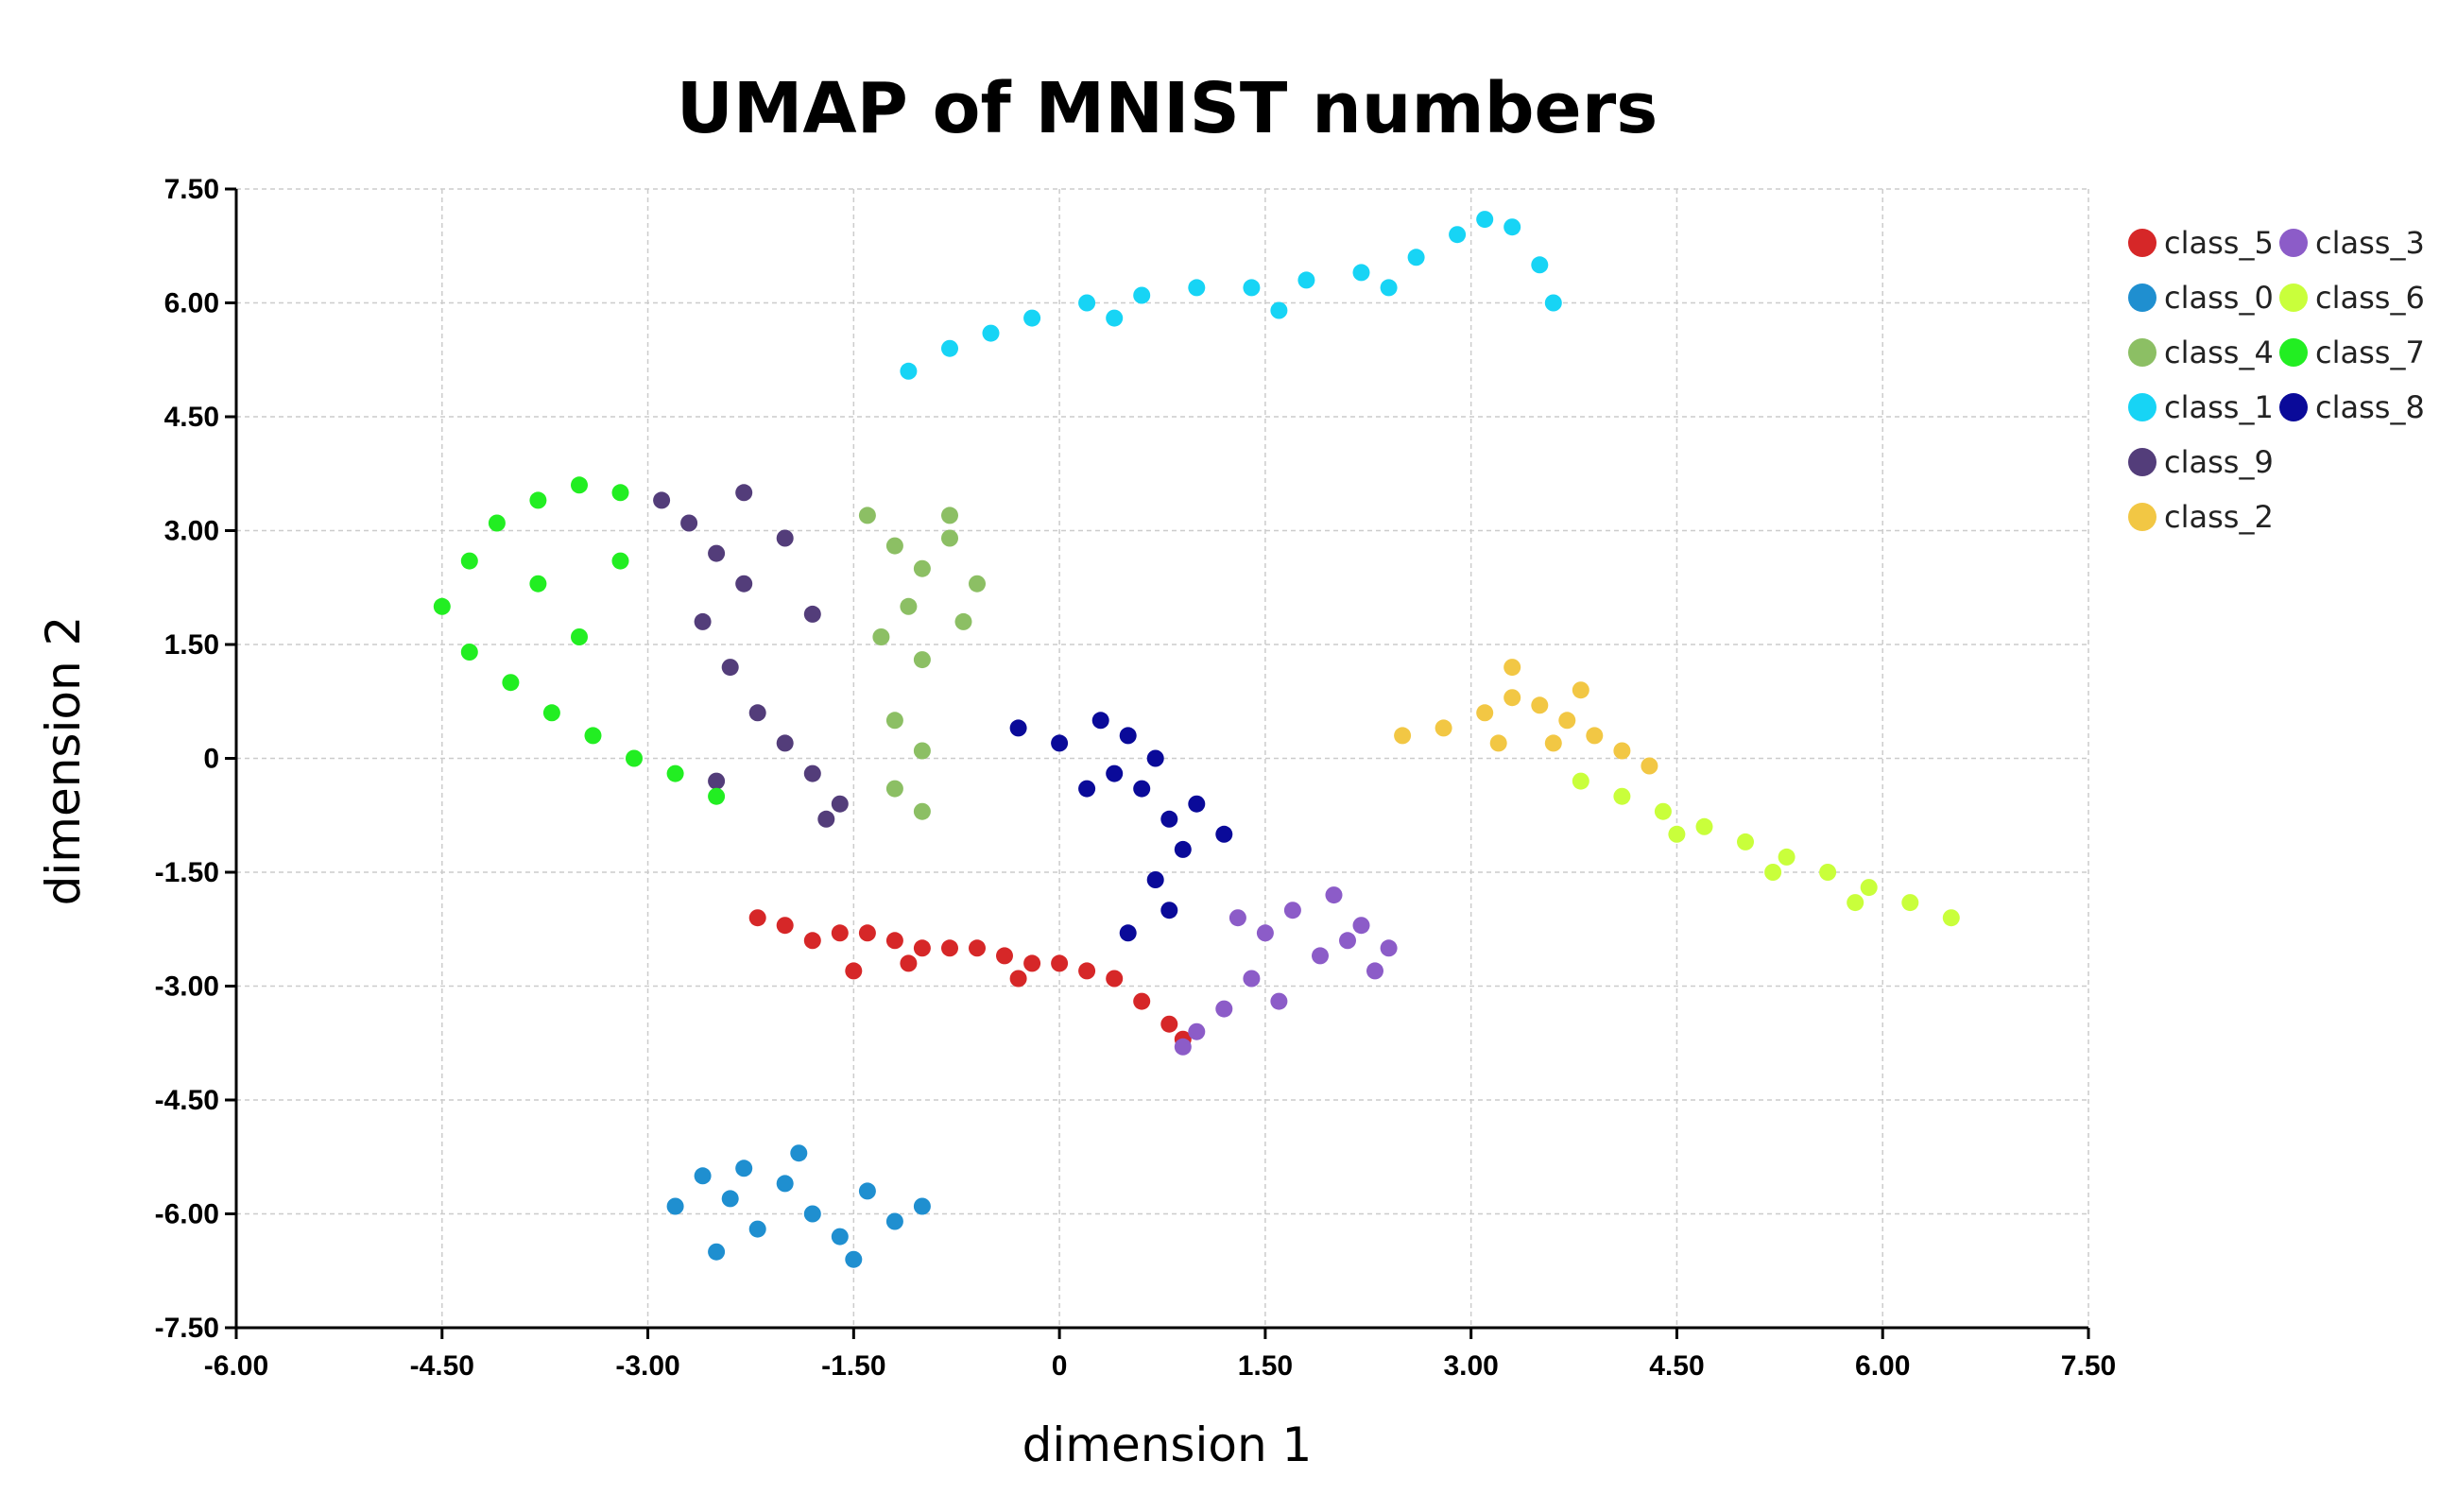  What do you see at coordinates (2201, 298) in the screenshot?
I see `legend-item: class_0` at bounding box center [2201, 298].